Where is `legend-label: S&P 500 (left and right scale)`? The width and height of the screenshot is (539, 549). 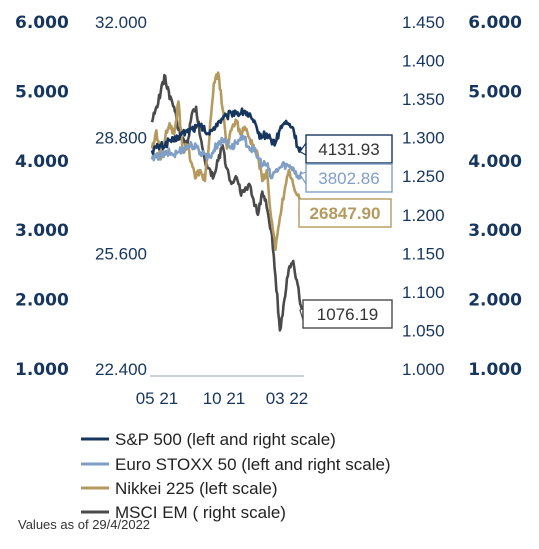 legend-label: S&P 500 (left and right scale) is located at coordinates (225, 439).